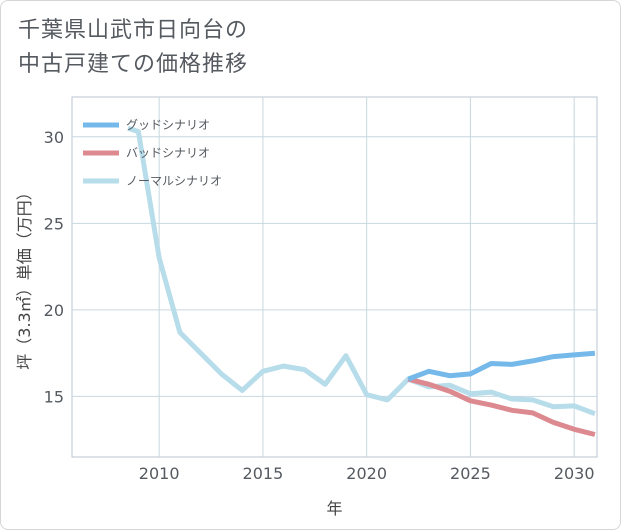 Image resolution: width=621 pixels, height=530 pixels. What do you see at coordinates (218, 48) in the screenshot?
I see `chart-title: 千葉県山武市日向台の 中古戸建ての価格推移` at bounding box center [218, 48].